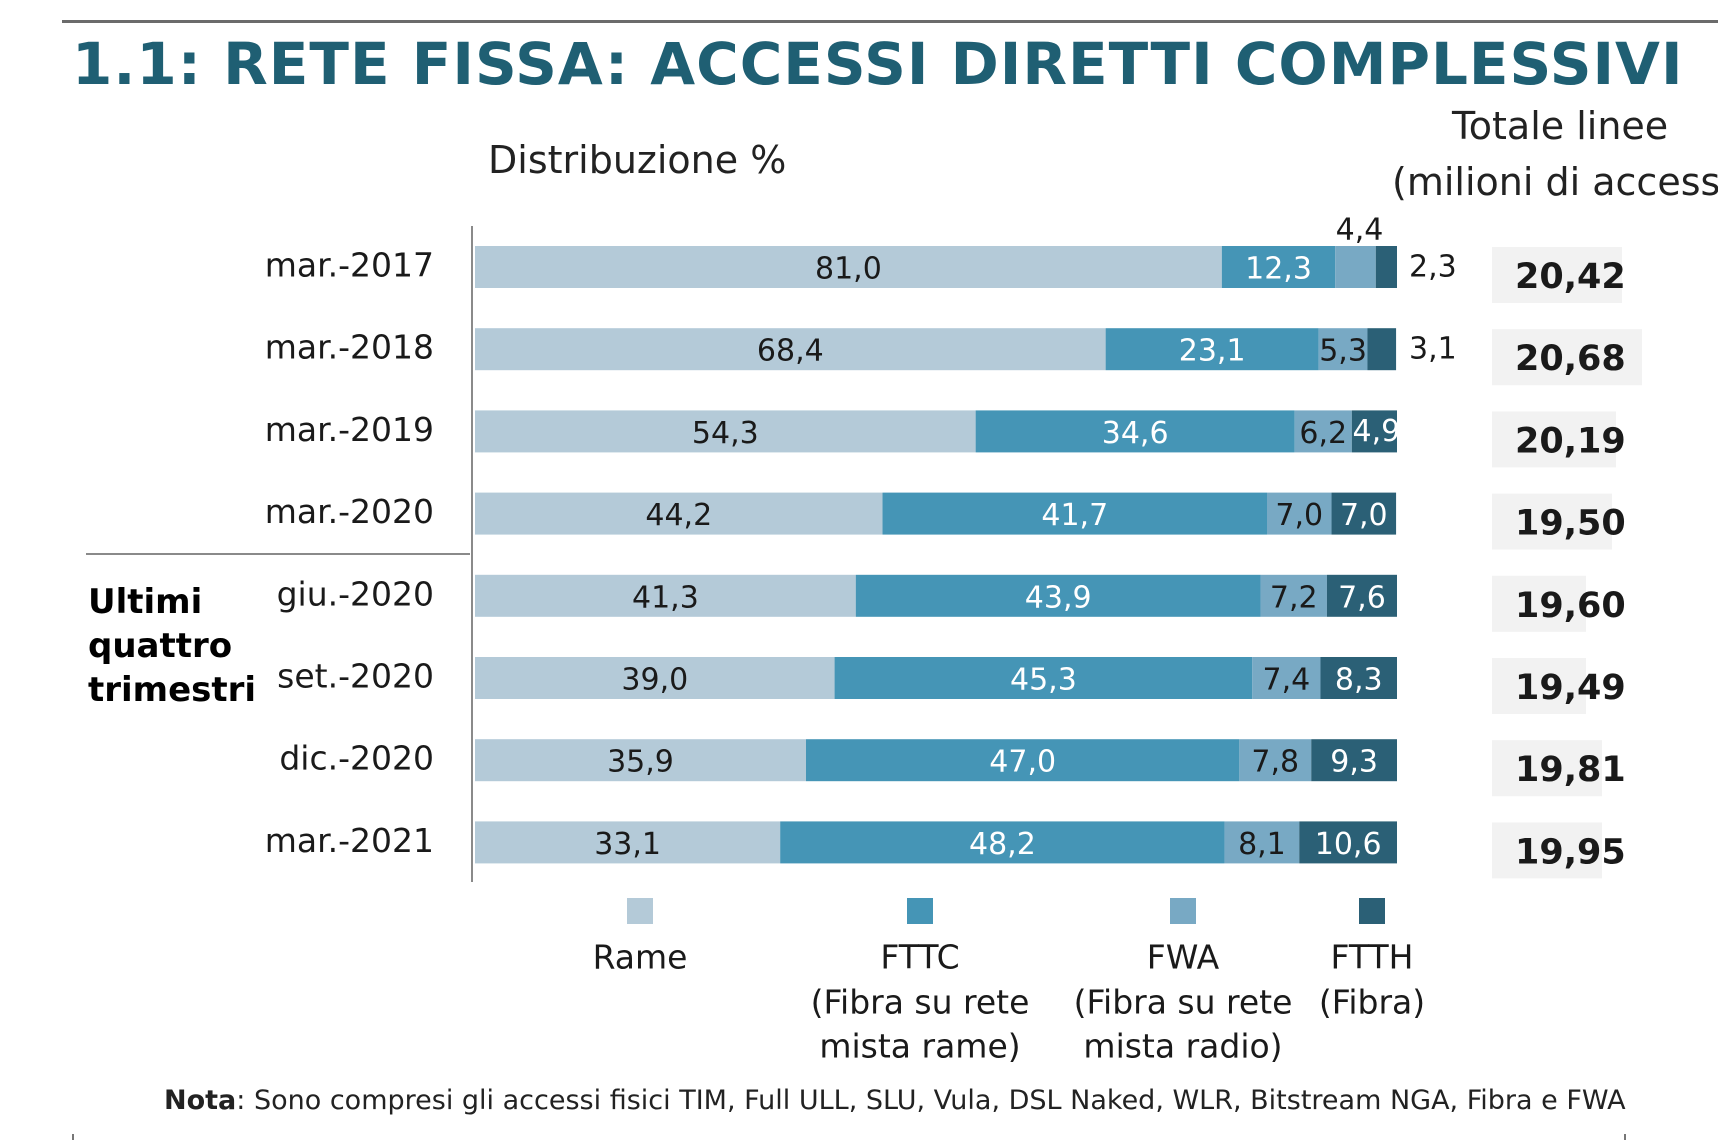 Image resolution: width=1718 pixels, height=1140 pixels. What do you see at coordinates (848, 269) in the screenshot?
I see `data-label-rame: 81,0` at bounding box center [848, 269].